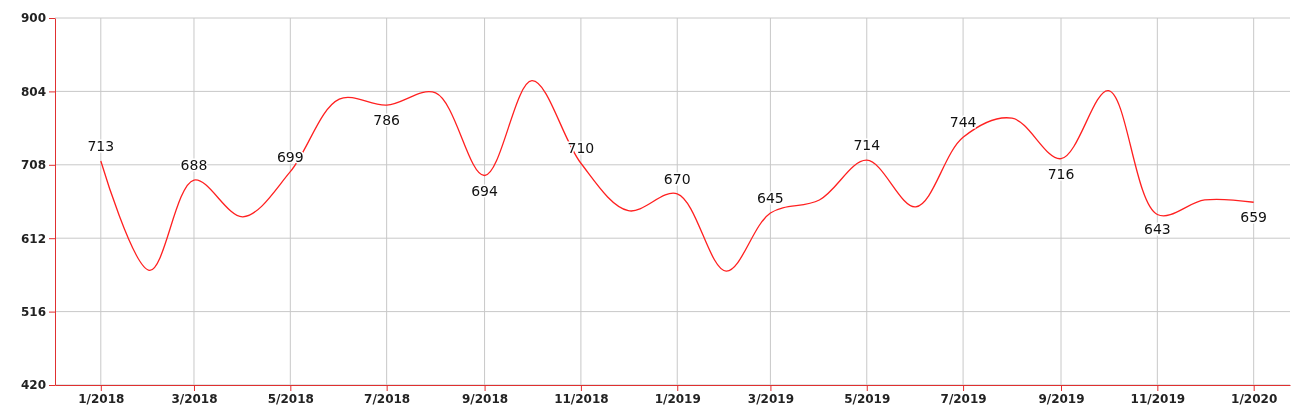 Image resolution: width=1296 pixels, height=412 pixels. What do you see at coordinates (485, 190) in the screenshot?
I see `data-label: 694` at bounding box center [485, 190].